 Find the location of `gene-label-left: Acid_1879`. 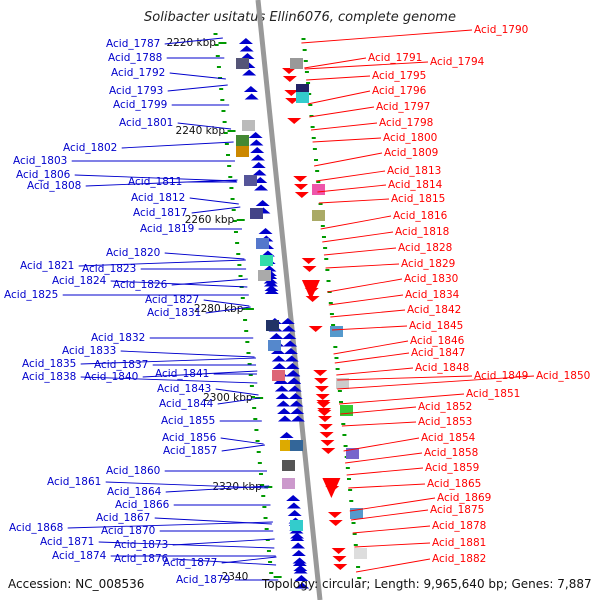

gene-label-left: Acid_1879 is located at coordinates (203, 580).